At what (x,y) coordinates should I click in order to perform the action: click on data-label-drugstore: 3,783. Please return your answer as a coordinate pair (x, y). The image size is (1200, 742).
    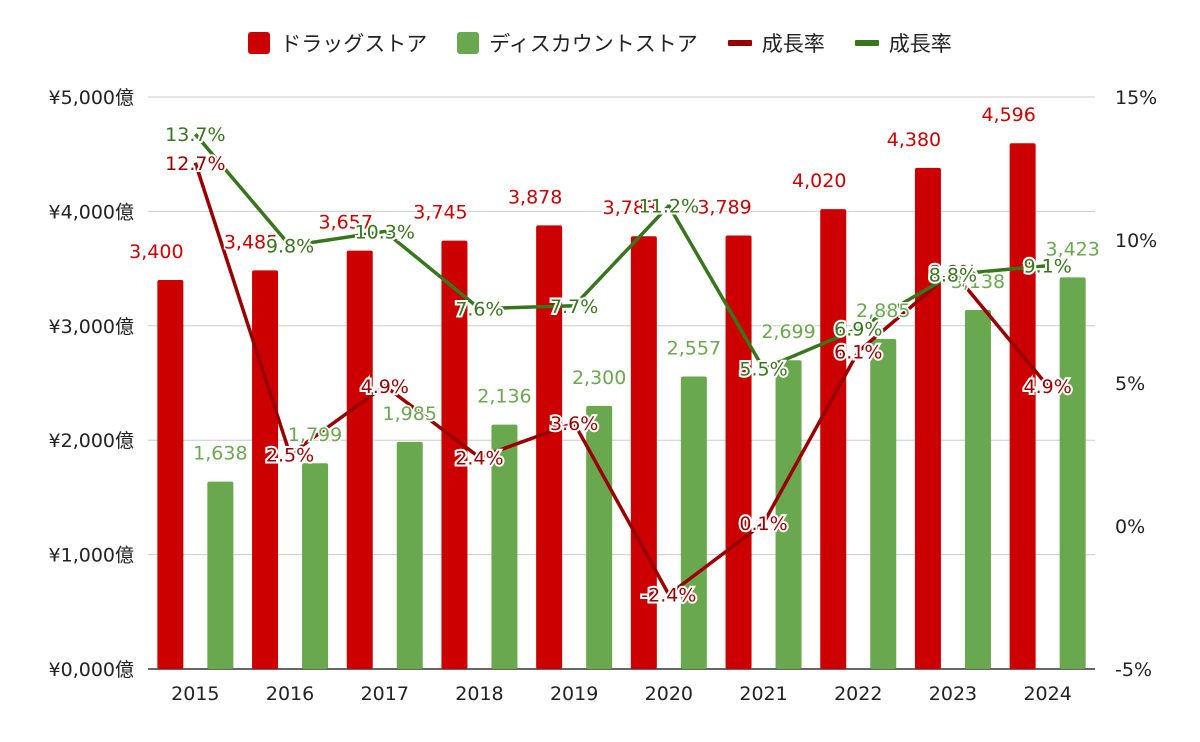
    Looking at the image, I should click on (630, 208).